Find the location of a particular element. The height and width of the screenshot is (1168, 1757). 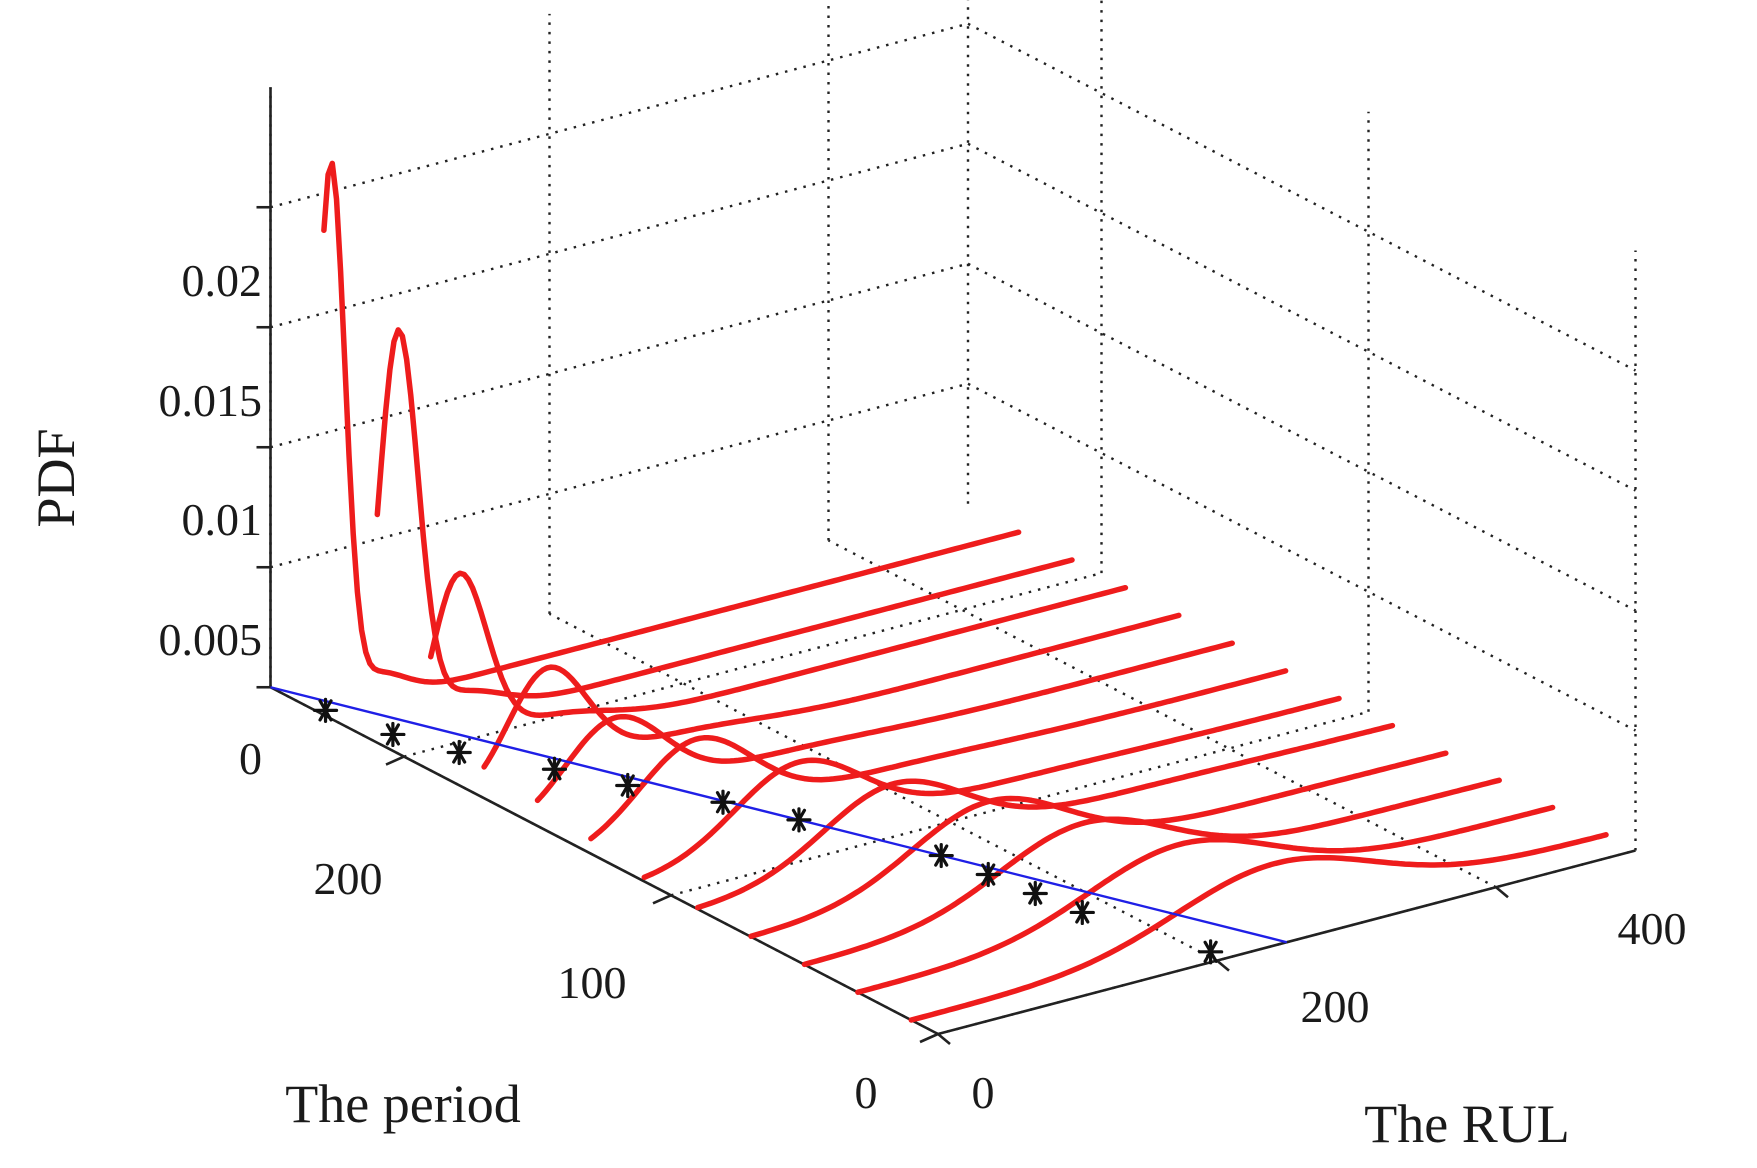

actual-rul-markers is located at coordinates (779, 825).